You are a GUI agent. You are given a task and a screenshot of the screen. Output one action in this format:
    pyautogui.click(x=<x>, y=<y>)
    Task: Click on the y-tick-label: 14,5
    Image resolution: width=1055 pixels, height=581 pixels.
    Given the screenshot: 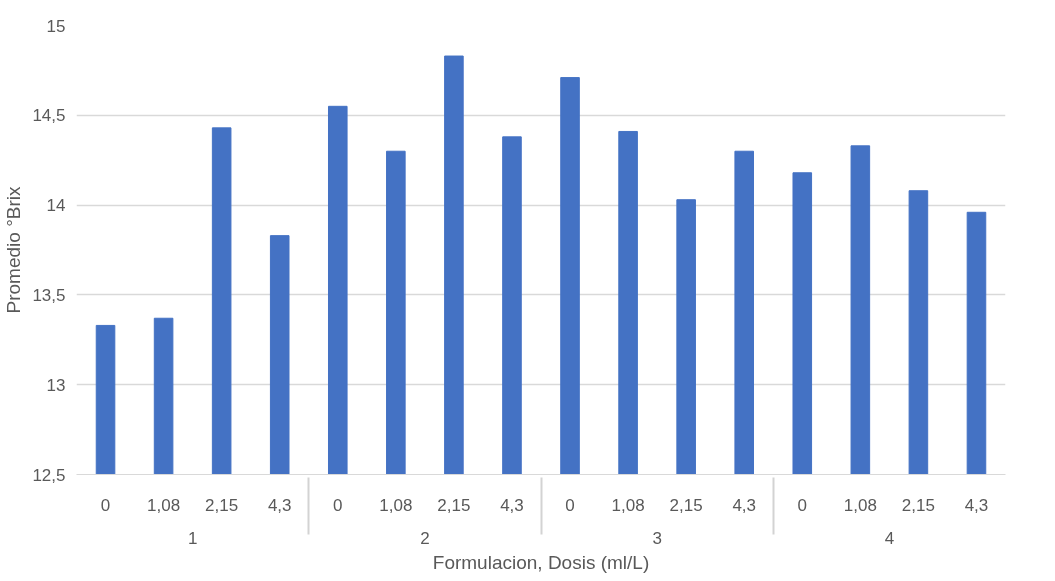 What is the action you would take?
    pyautogui.click(x=49, y=116)
    